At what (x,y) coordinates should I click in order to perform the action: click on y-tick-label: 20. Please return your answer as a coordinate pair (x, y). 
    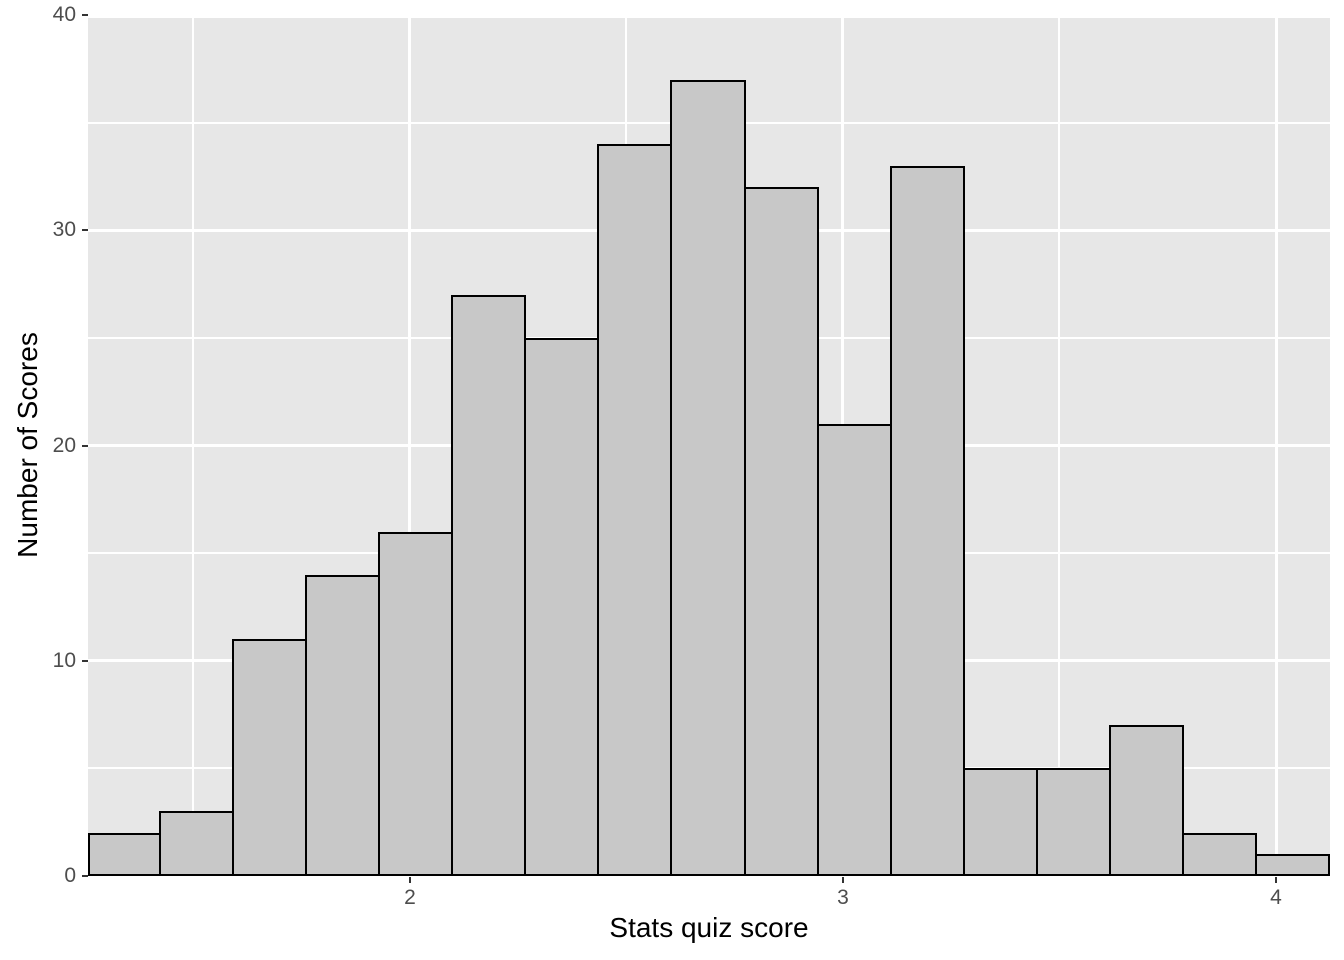
    Looking at the image, I should click on (64, 445).